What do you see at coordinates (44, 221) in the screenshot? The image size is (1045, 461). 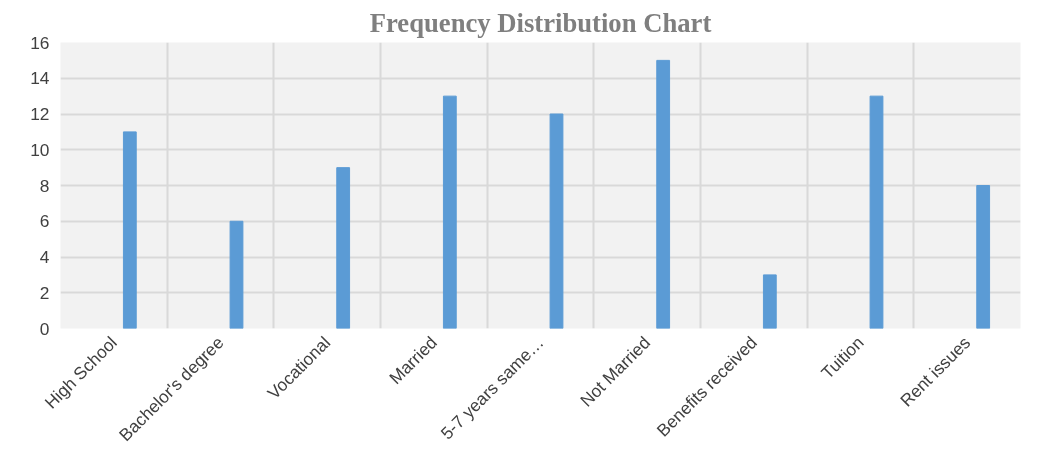 I see `y-tick-label: 6` at bounding box center [44, 221].